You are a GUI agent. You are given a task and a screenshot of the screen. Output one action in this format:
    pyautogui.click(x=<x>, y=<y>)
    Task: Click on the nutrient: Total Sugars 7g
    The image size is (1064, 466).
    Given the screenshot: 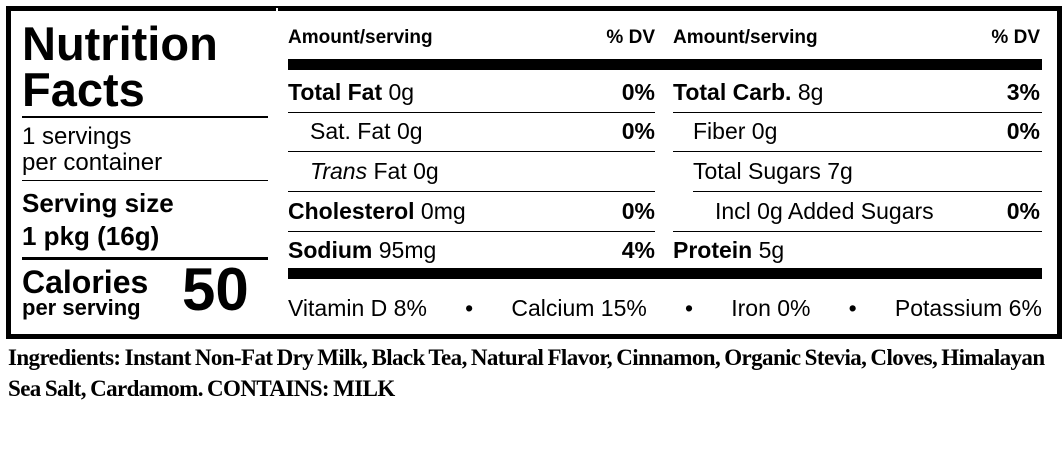 What is the action you would take?
    pyautogui.click(x=773, y=171)
    